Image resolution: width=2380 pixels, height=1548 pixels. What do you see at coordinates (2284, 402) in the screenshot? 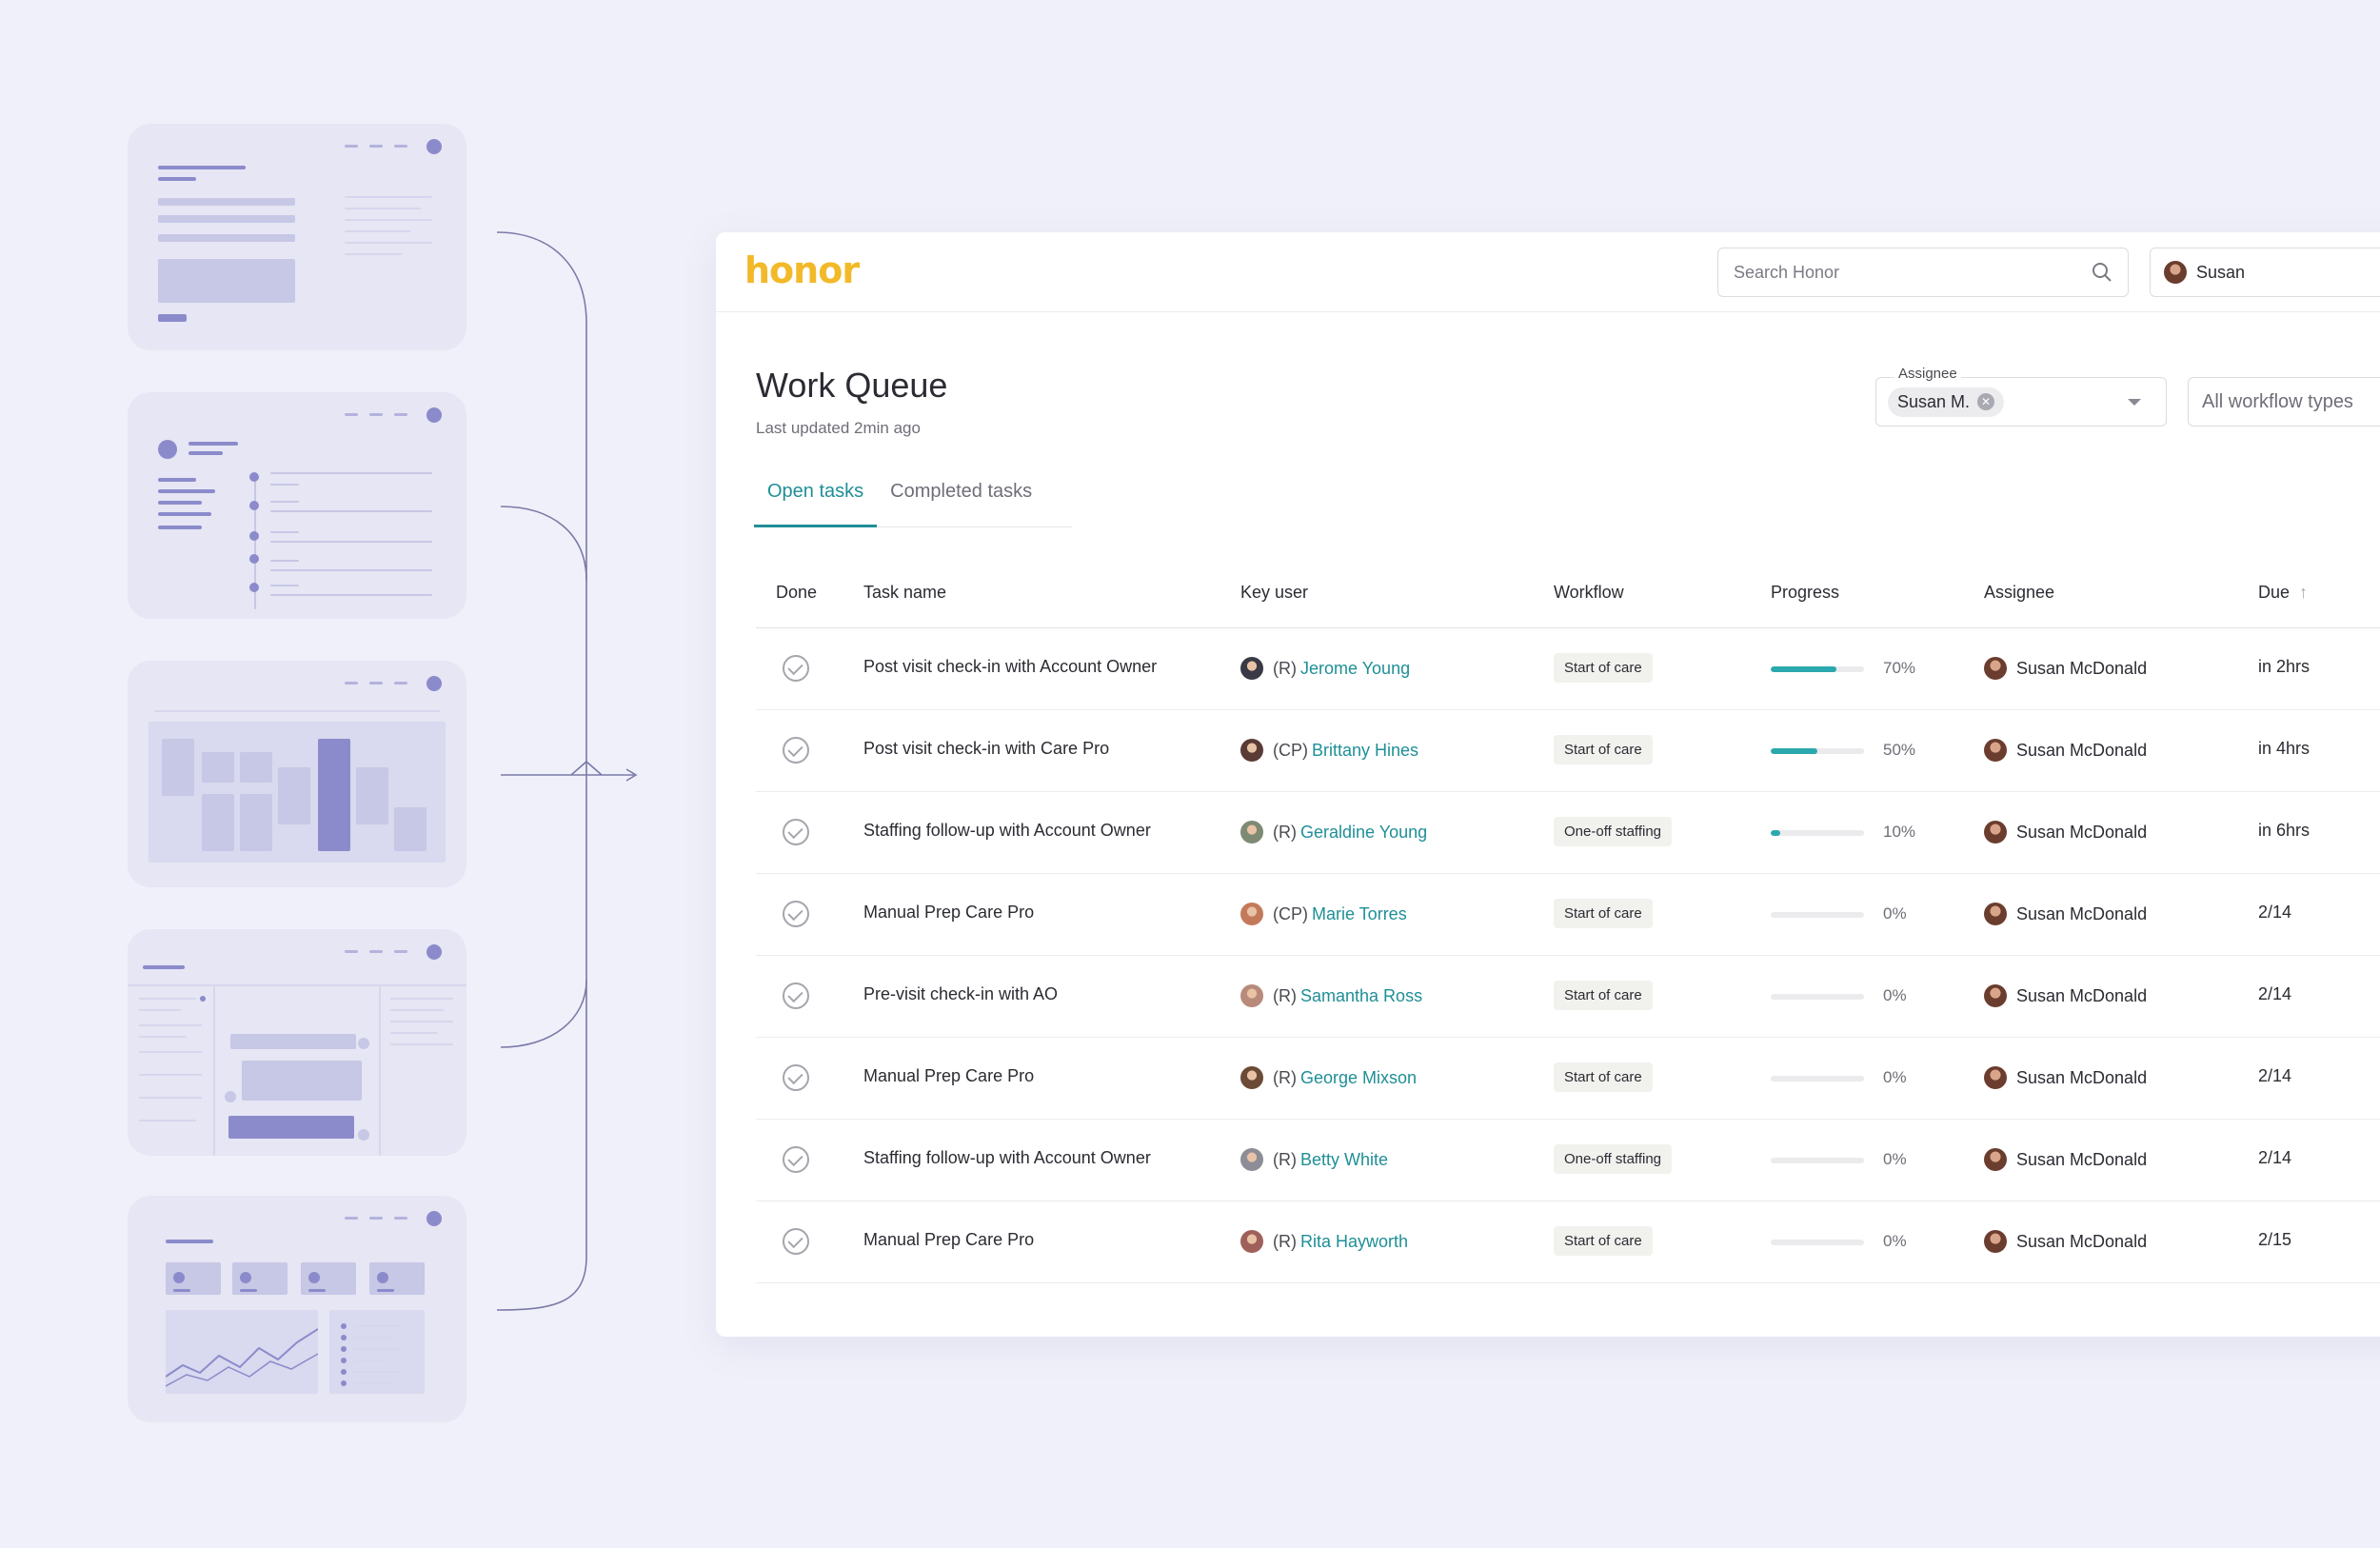
I see `workflow-type-filter: All workflow types` at bounding box center [2284, 402].